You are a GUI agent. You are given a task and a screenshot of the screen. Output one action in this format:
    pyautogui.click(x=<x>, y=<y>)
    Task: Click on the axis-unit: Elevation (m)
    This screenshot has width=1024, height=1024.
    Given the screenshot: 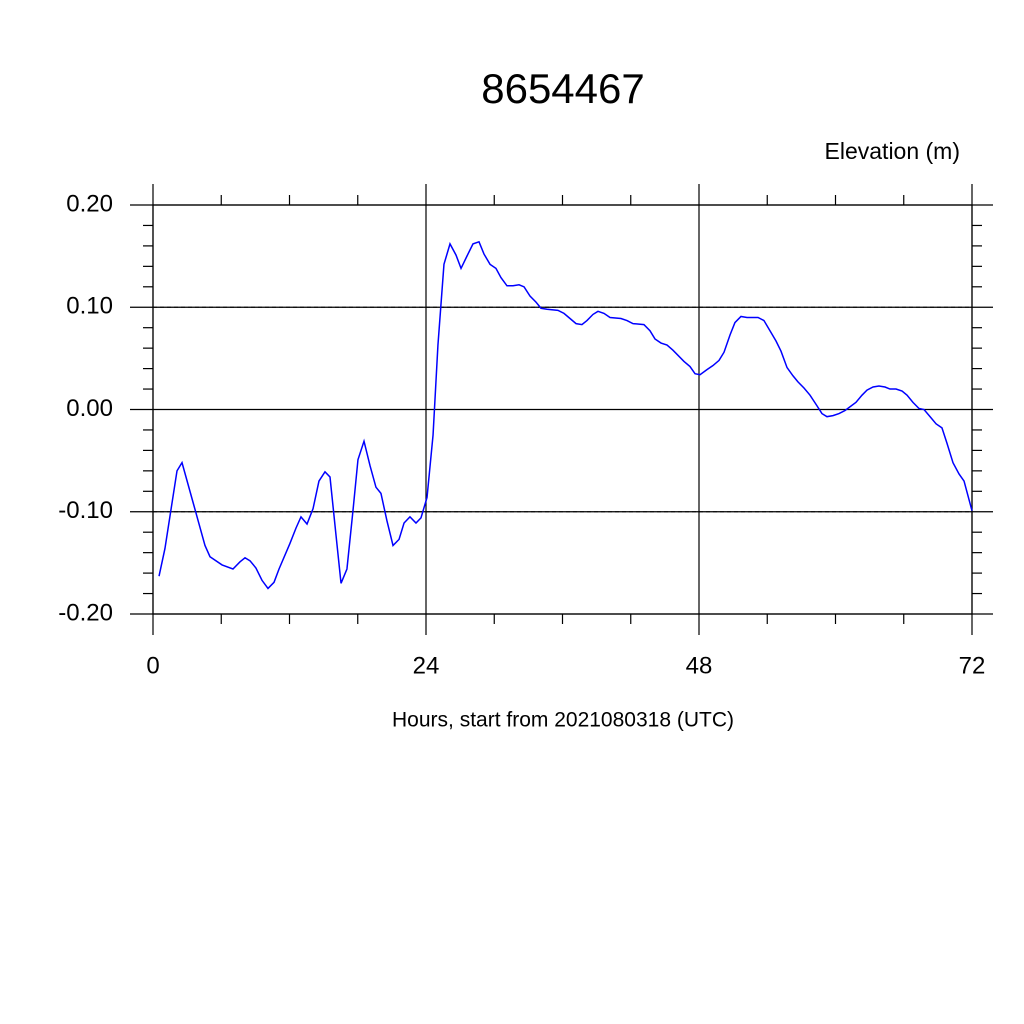 What is the action you would take?
    pyautogui.click(x=892, y=151)
    